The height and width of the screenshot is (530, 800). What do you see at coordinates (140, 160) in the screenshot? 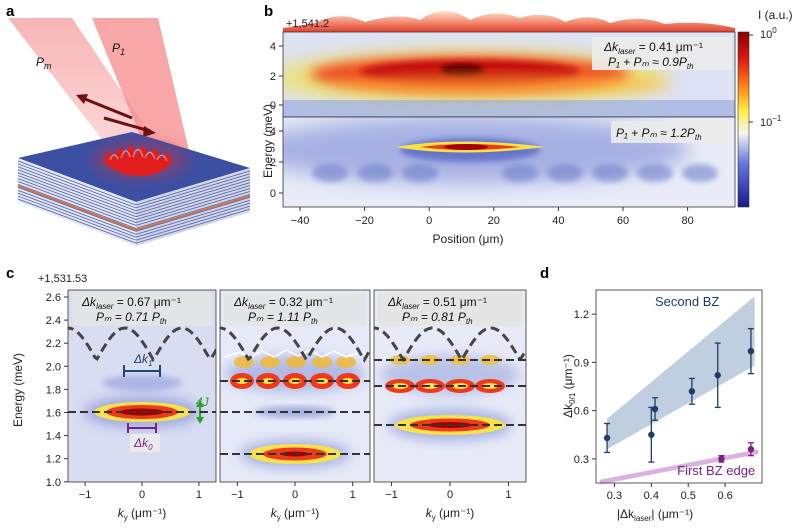
I see `condensate-fringes` at bounding box center [140, 160].